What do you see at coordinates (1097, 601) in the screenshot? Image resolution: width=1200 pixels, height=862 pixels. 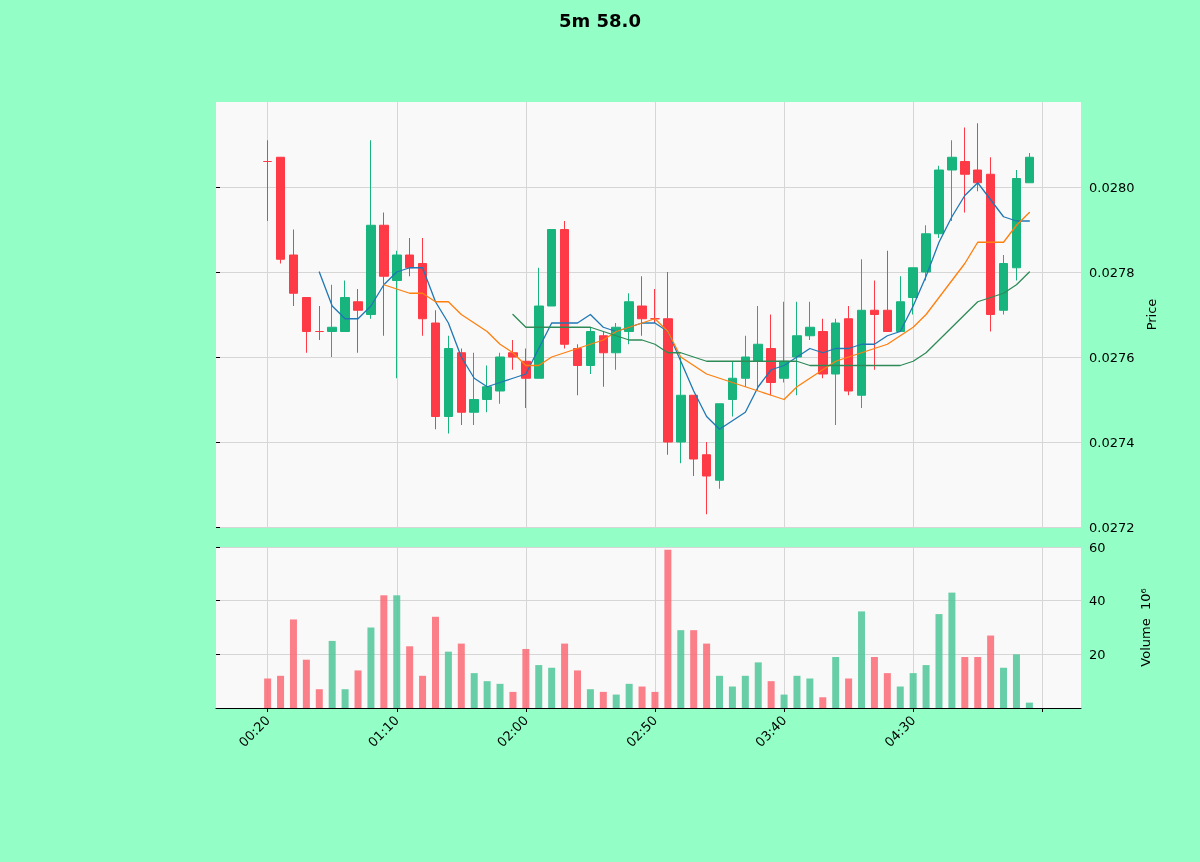 I see `y-tick-label: 40` at bounding box center [1097, 601].